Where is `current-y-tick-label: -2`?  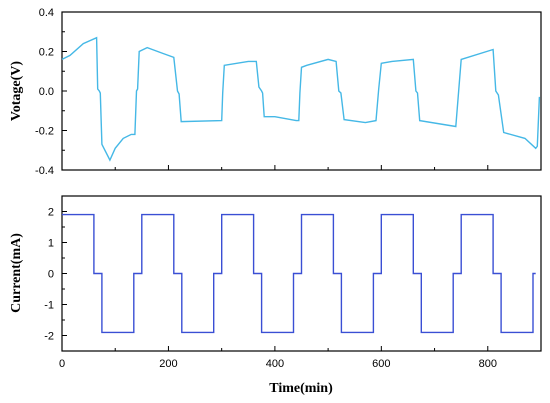 current-y-tick-label: -2 is located at coordinates (49, 337).